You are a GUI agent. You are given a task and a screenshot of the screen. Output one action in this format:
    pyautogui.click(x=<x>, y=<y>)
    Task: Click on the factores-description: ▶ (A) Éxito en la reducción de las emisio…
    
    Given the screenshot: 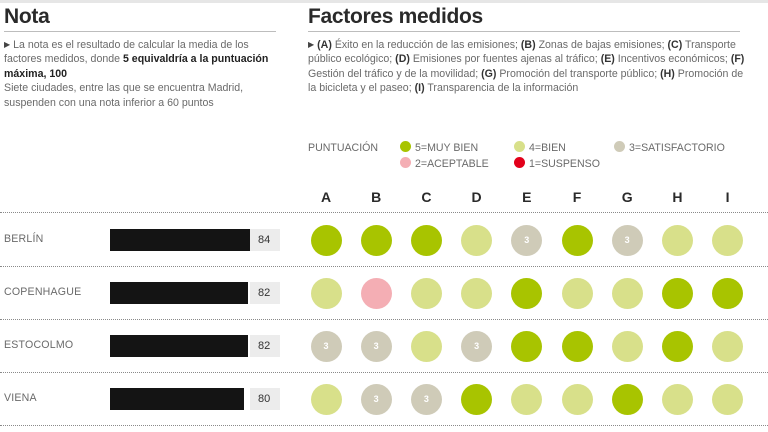 What is the action you would take?
    pyautogui.click(x=528, y=67)
    